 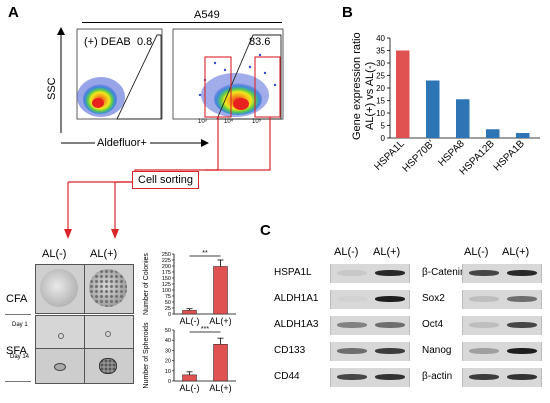 What do you see at coordinates (380, 88) in the screenshot?
I see `gene-ytick-4: 20` at bounding box center [380, 88].